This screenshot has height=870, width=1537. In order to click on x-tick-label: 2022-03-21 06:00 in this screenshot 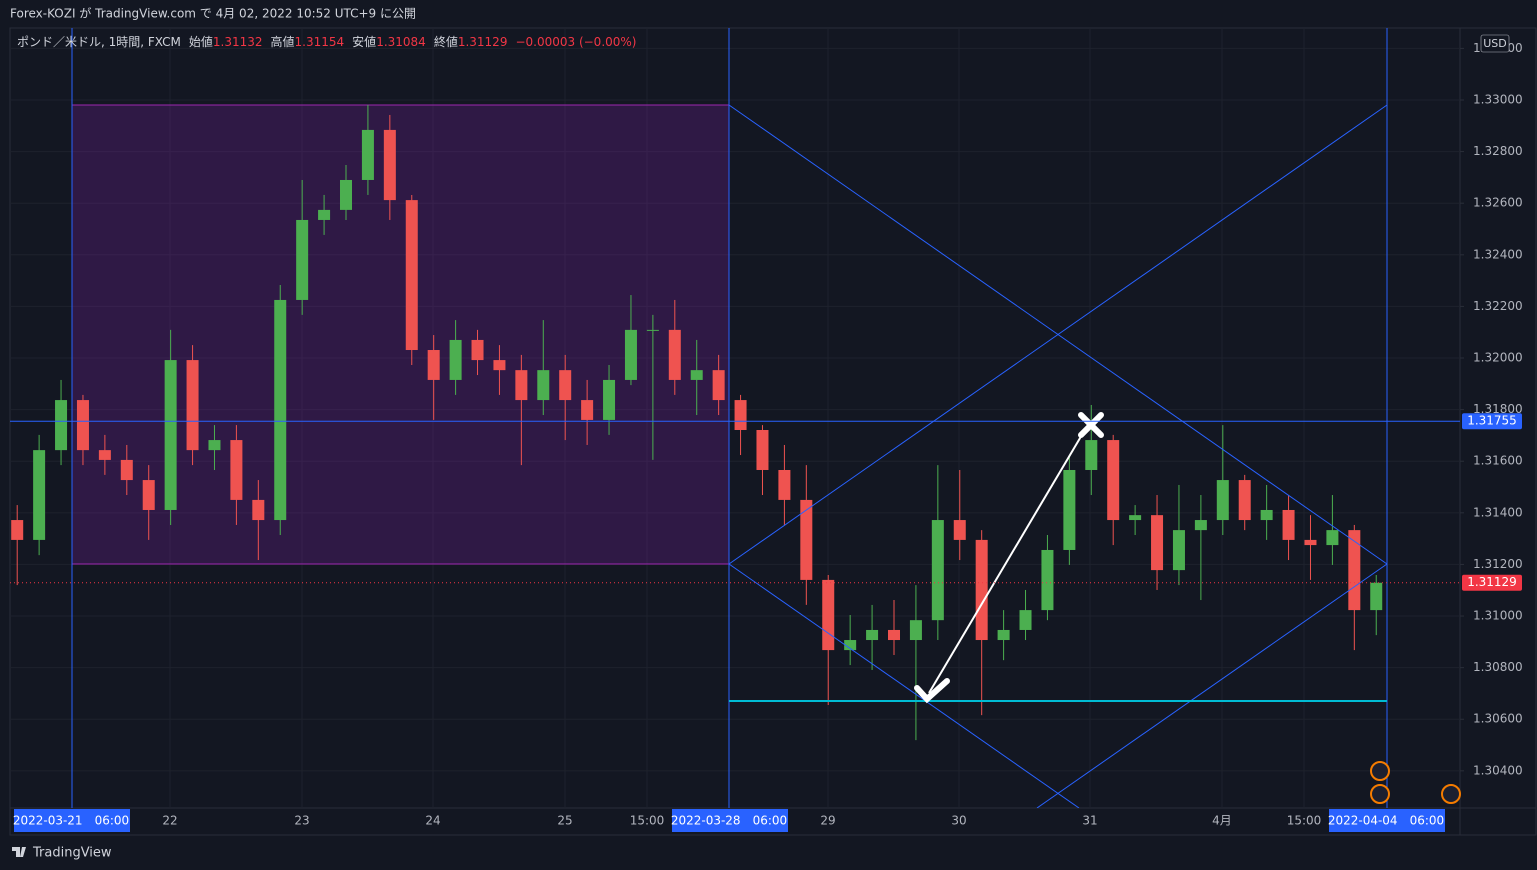, I will do `click(71, 821)`.